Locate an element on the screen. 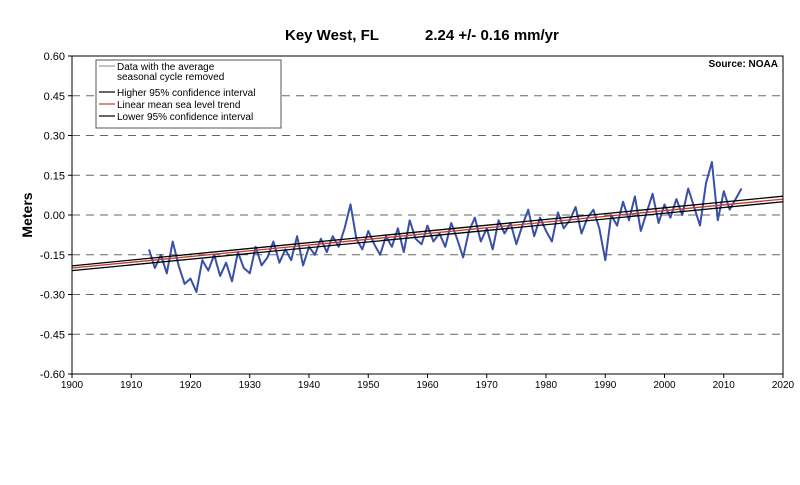 This screenshot has width=800, height=485. x-tick-label: 1980 is located at coordinates (546, 385).